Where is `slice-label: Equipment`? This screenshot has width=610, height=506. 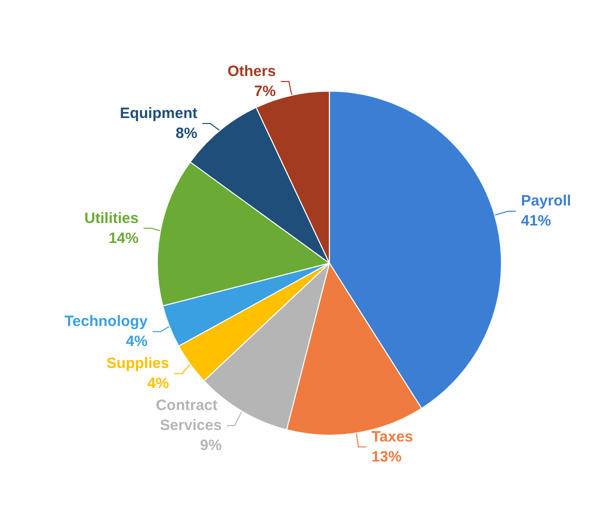
slice-label: Equipment is located at coordinates (159, 113).